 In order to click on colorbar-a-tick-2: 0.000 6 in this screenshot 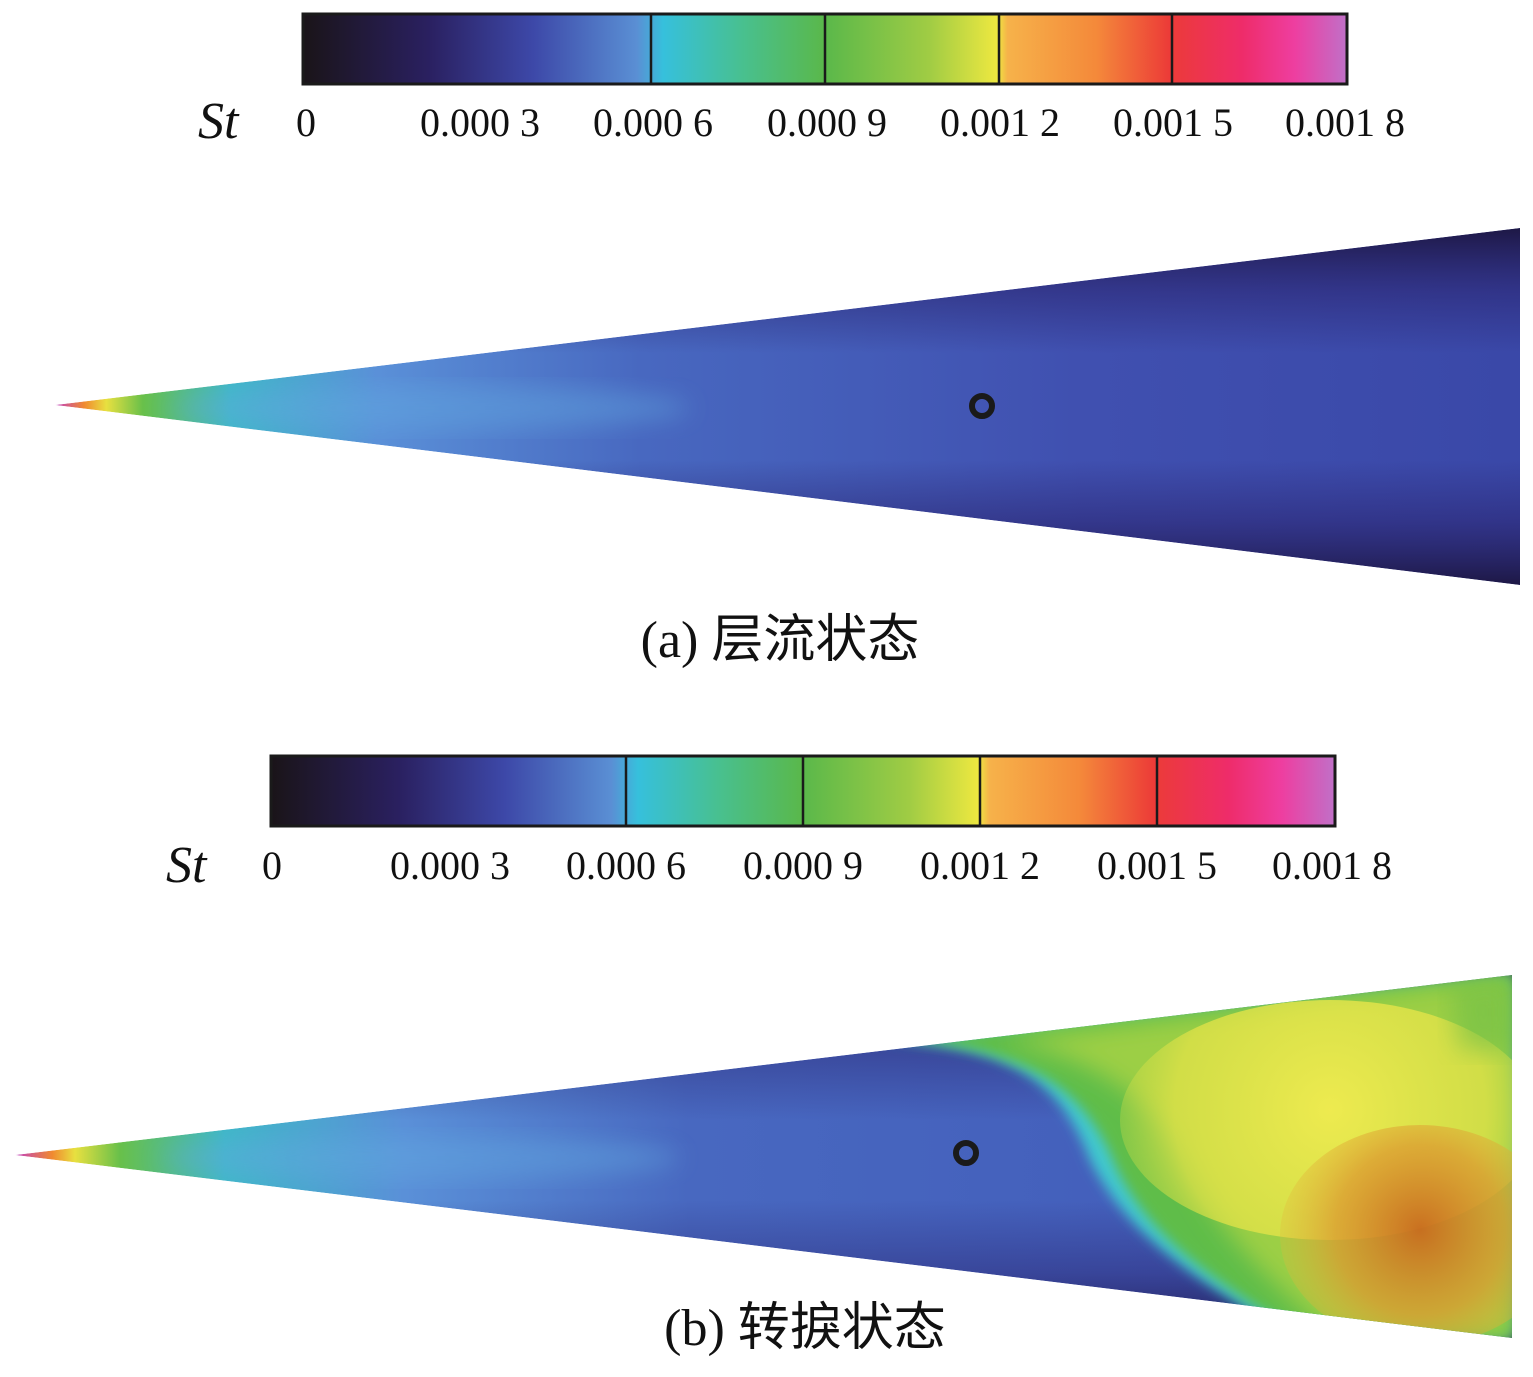, I will do `click(653, 122)`.